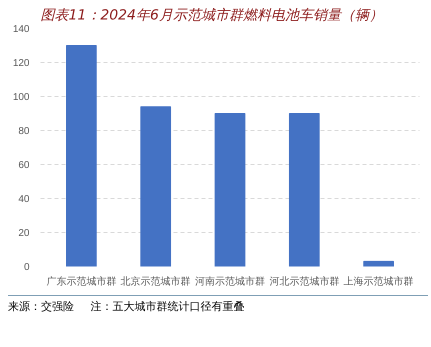  What do you see at coordinates (24, 199) in the screenshot?
I see `y-tick-label: 40` at bounding box center [24, 199].